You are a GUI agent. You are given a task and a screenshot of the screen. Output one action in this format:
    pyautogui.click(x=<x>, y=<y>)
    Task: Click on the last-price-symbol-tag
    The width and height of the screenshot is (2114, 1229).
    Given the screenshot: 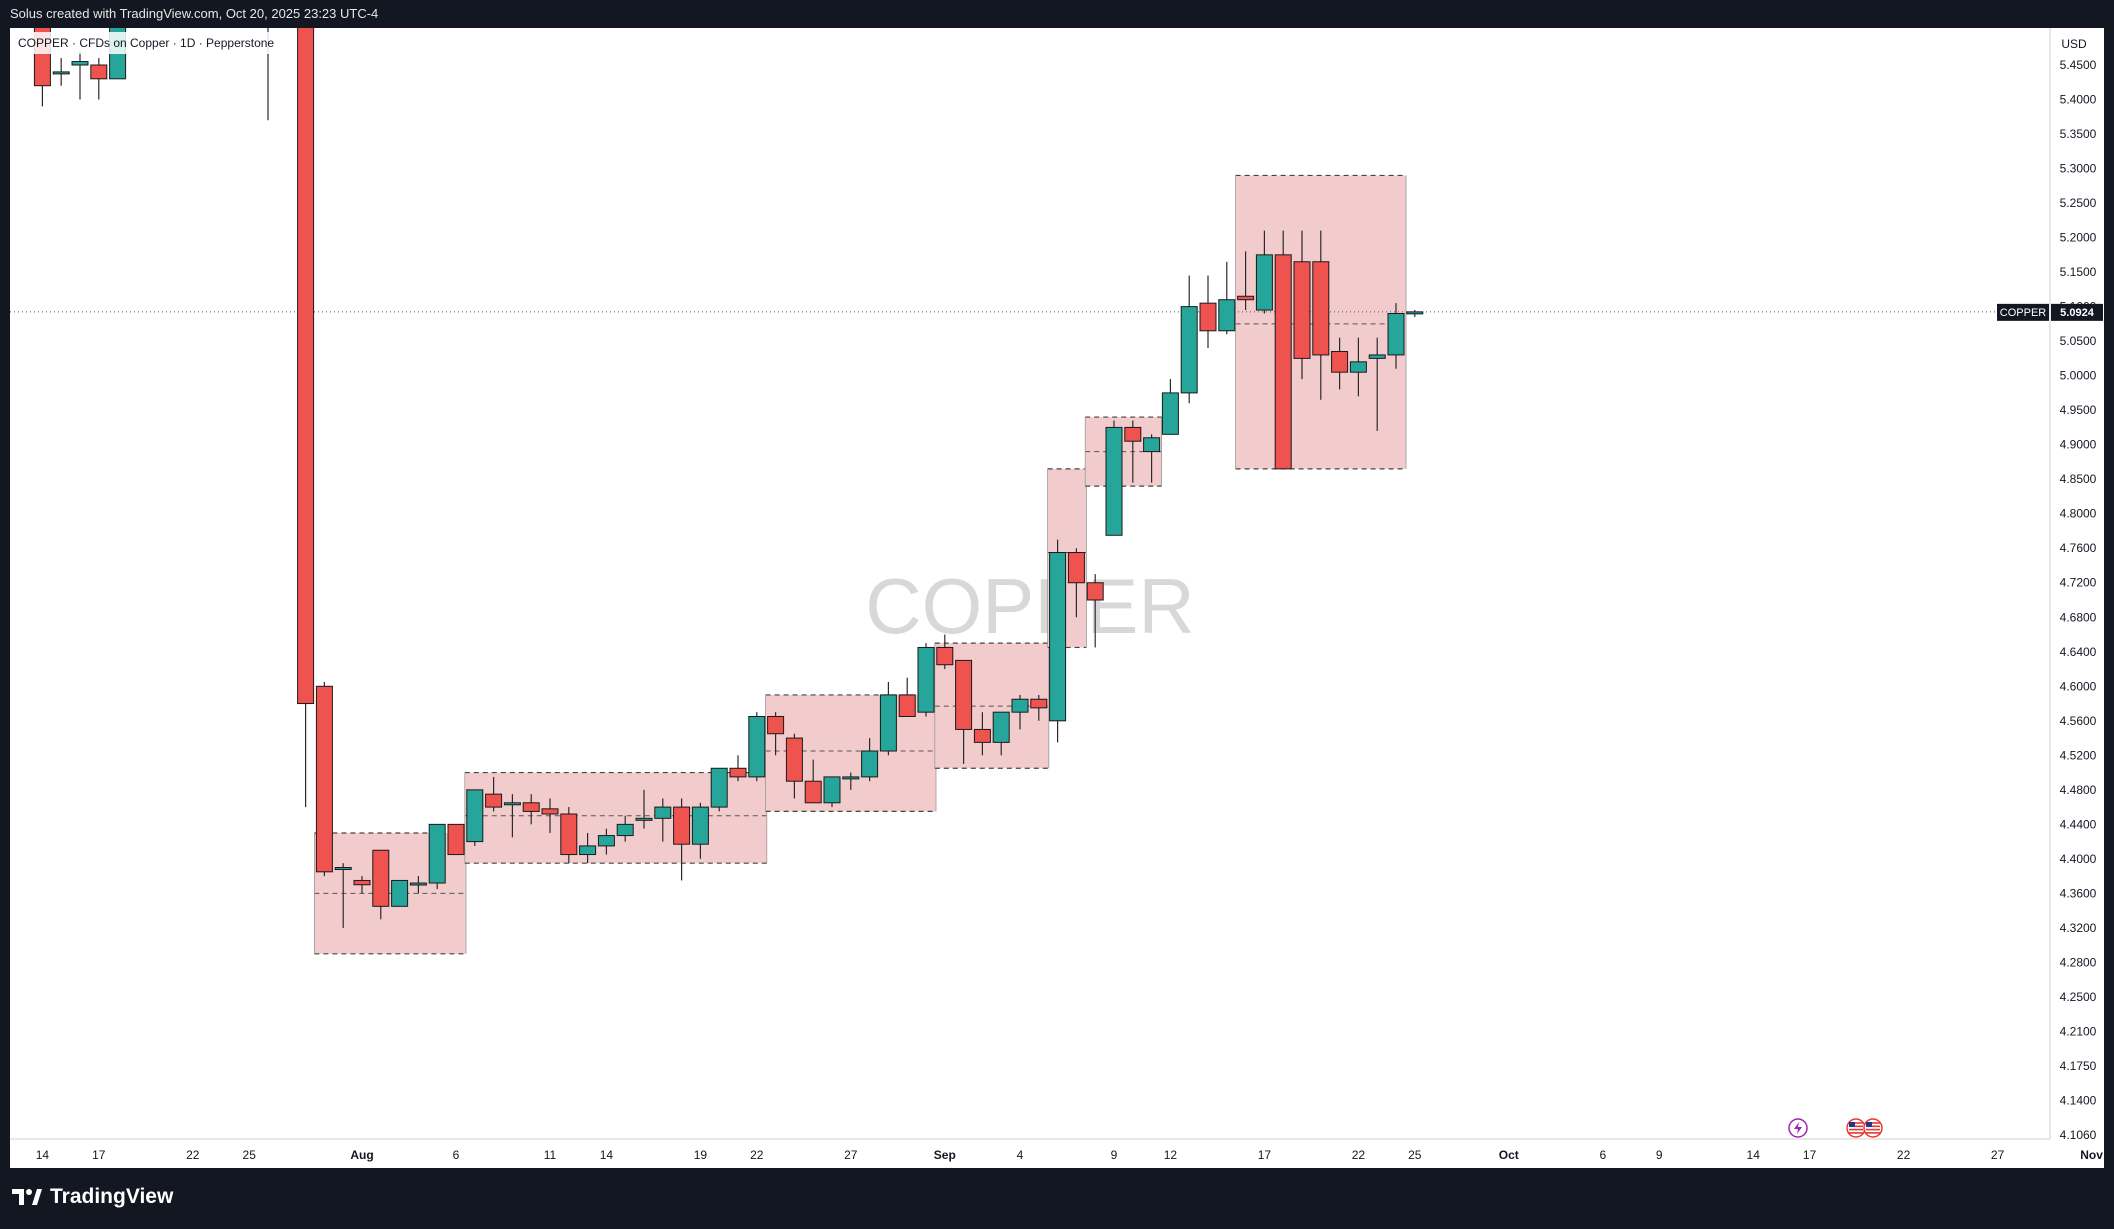 What is the action you would take?
    pyautogui.click(x=2023, y=312)
    